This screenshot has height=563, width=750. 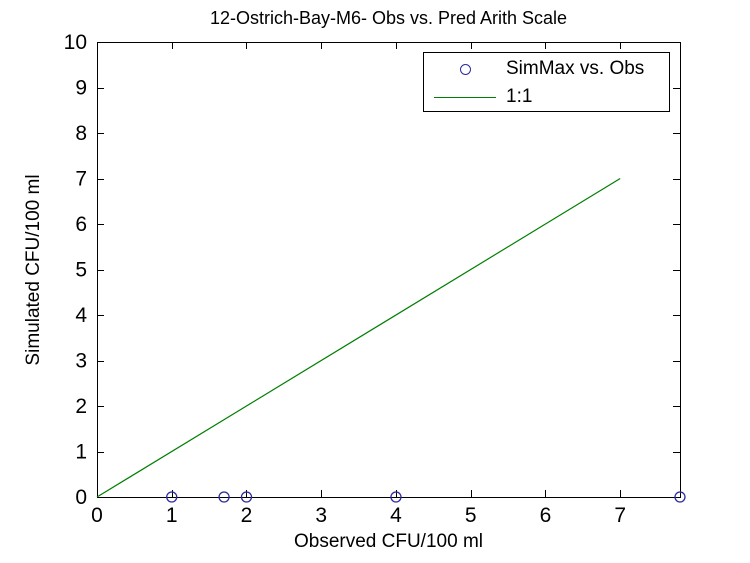 I want to click on circle-marker-icon, so click(x=465, y=69).